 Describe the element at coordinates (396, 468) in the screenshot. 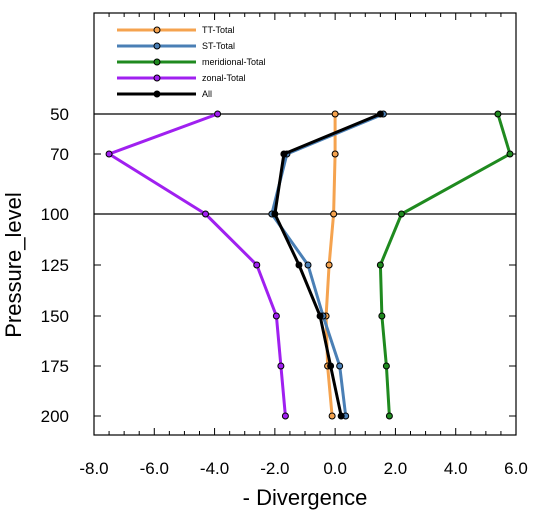

I see `x-tick-label: 2.0` at that location.